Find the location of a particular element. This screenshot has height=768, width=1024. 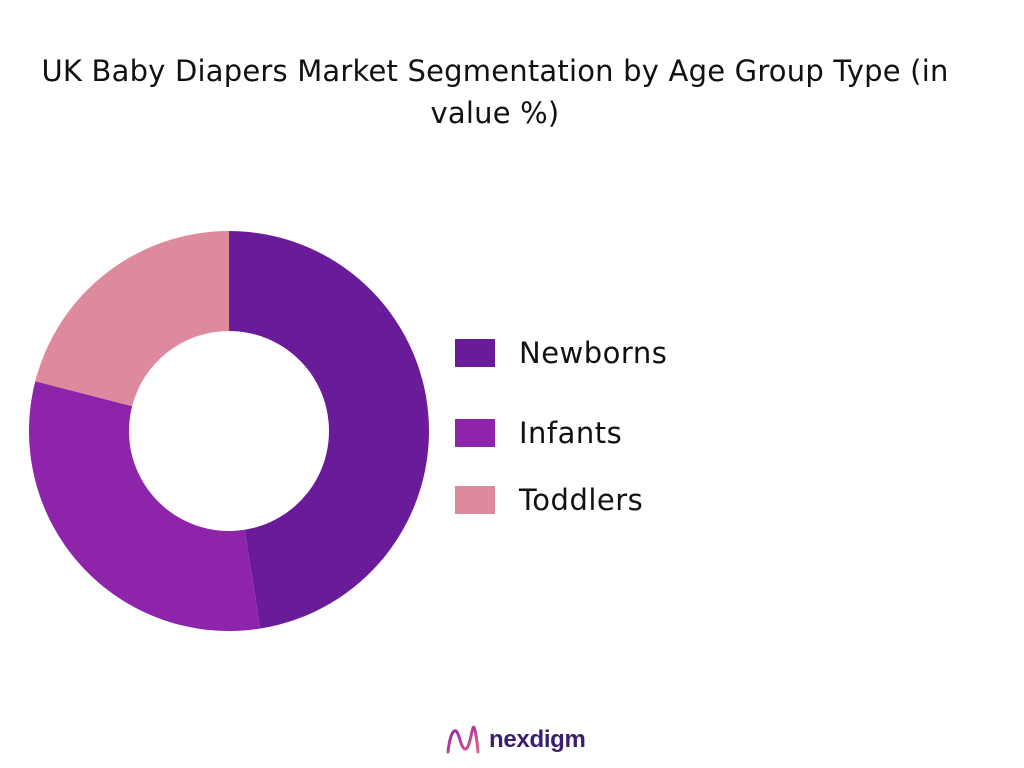

legend-label-newborns: Newborns is located at coordinates (593, 353).